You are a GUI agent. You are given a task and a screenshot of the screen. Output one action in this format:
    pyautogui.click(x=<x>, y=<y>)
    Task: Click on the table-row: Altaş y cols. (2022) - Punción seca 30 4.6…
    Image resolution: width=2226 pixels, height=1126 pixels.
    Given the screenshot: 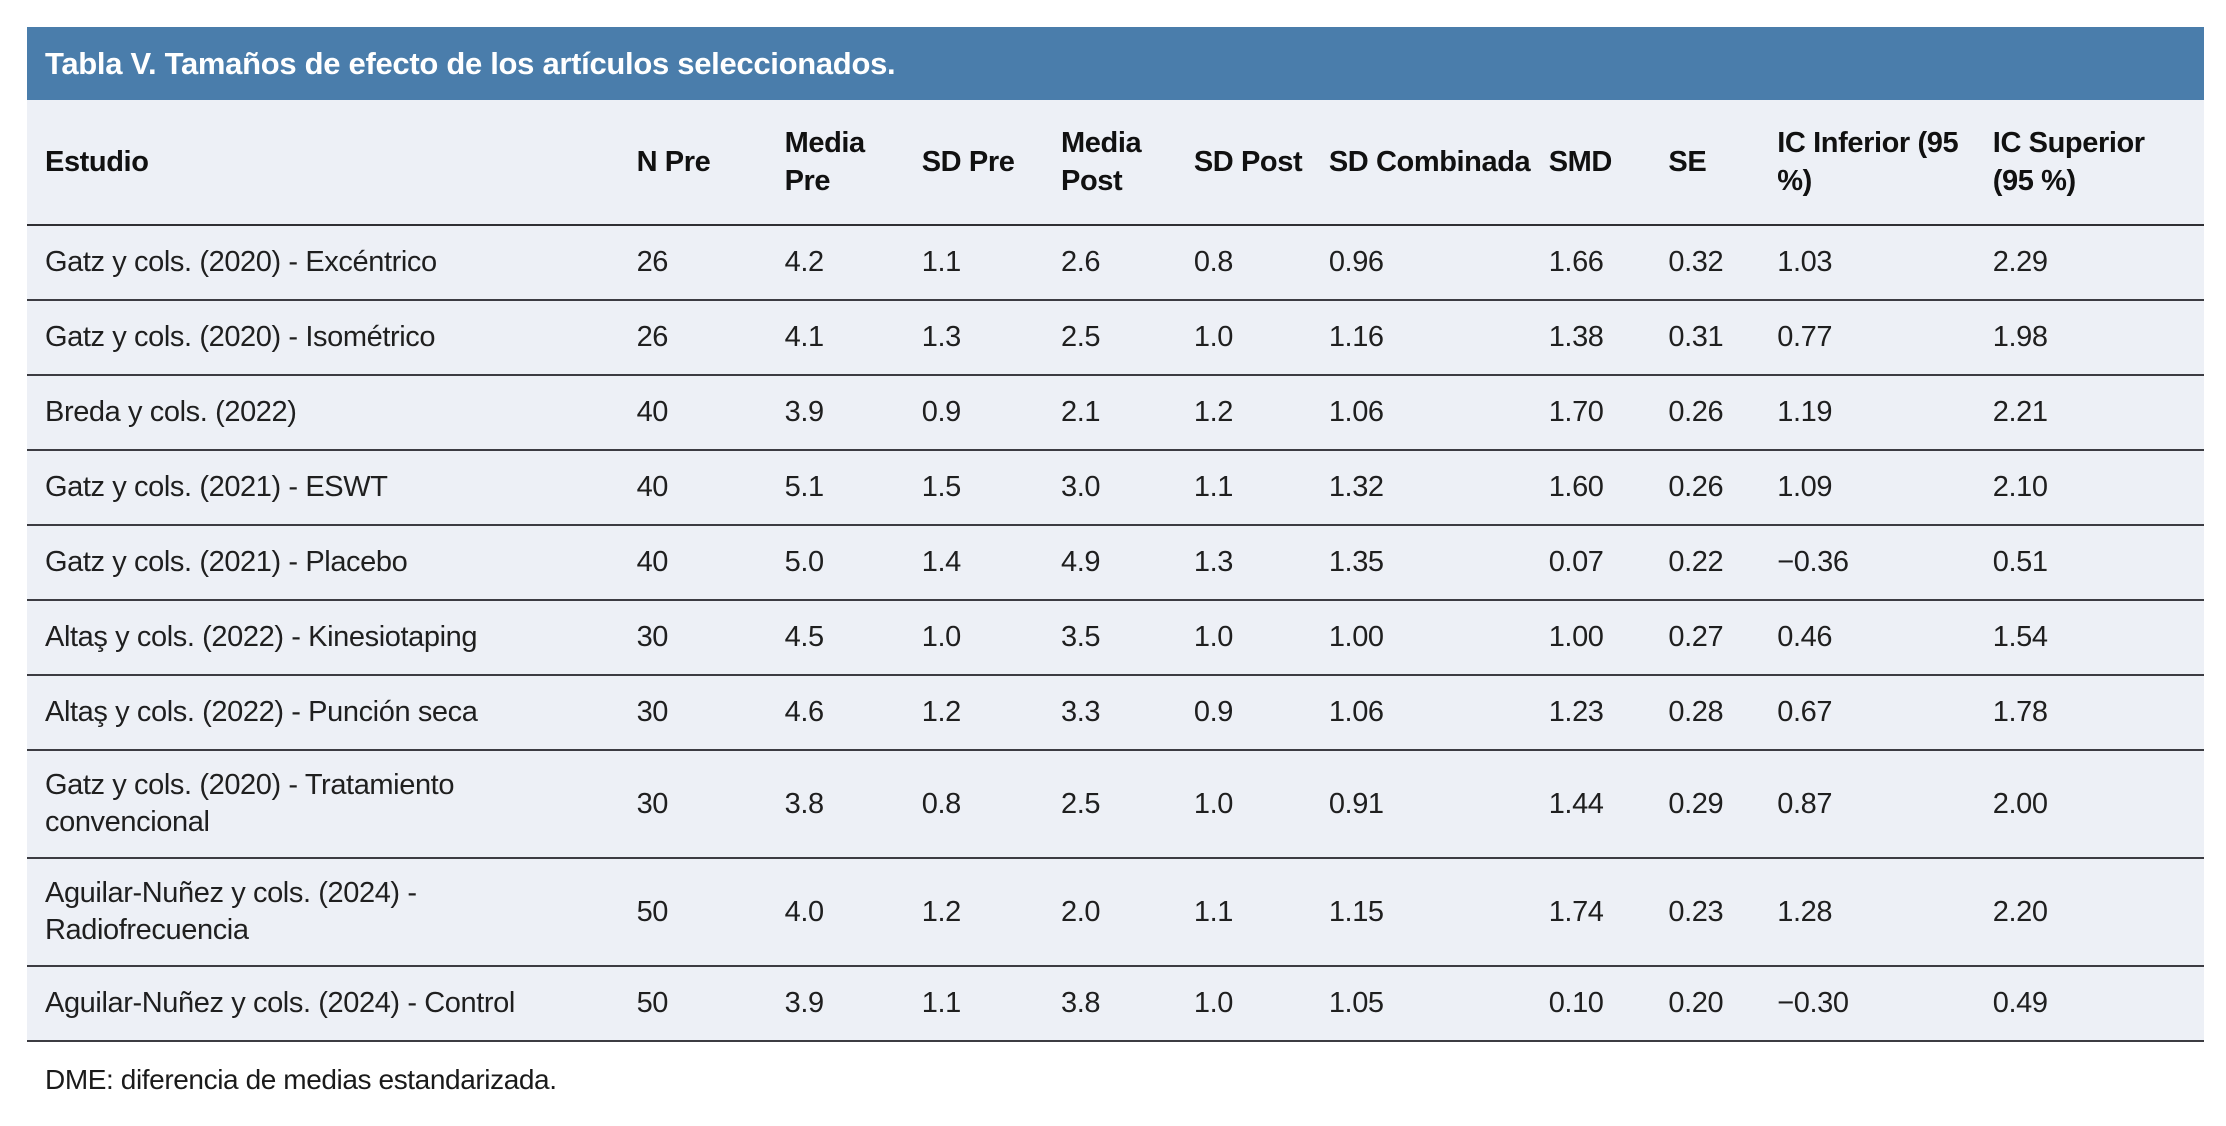 What is the action you would take?
    pyautogui.click(x=1115, y=712)
    